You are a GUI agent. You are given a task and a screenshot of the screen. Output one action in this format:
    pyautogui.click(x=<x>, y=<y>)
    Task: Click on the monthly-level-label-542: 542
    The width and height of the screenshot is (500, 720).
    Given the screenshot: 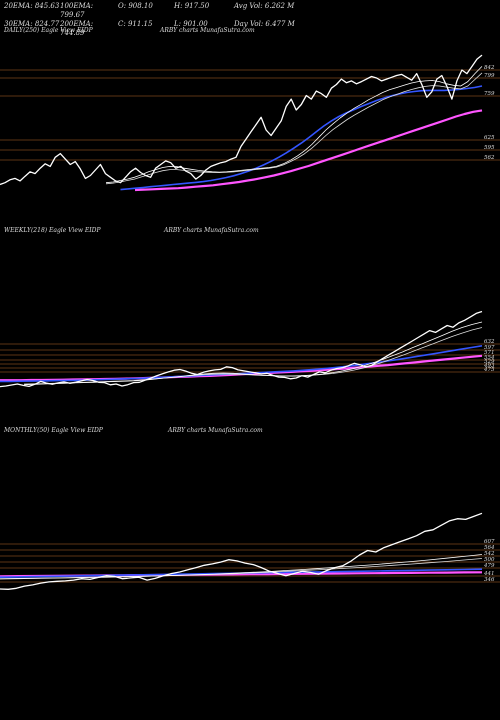 What is the action you would take?
    pyautogui.click(x=489, y=554)
    